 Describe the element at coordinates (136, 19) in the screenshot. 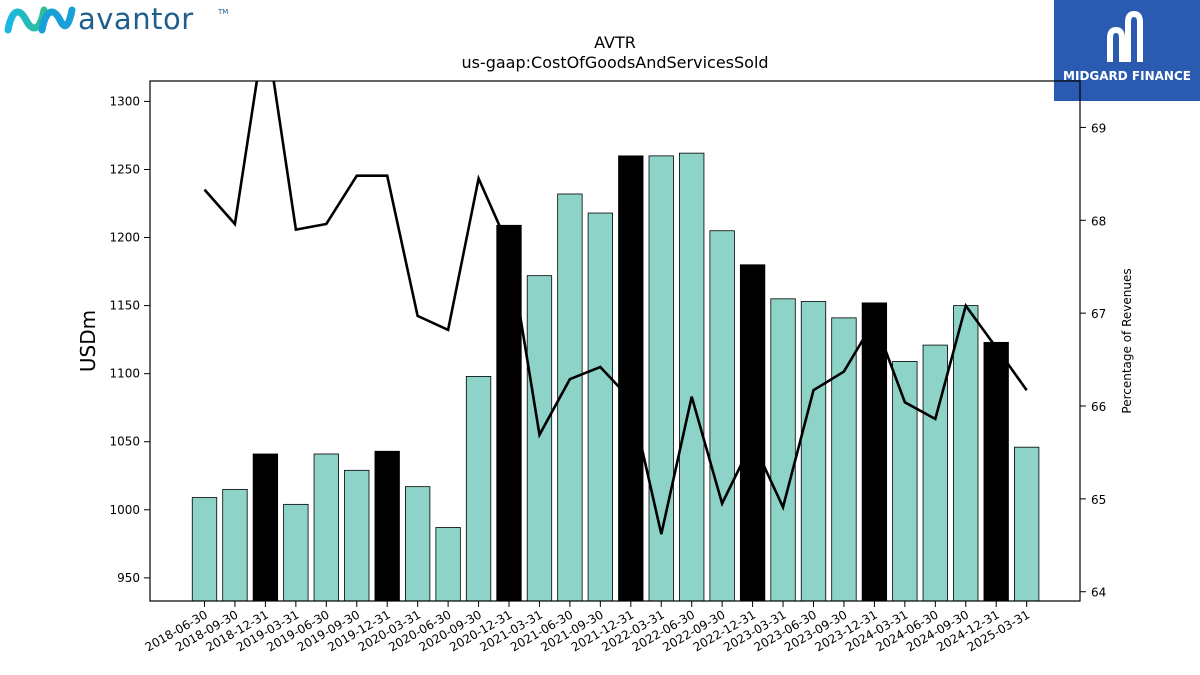

I see `avantor-logo-text: avantor` at that location.